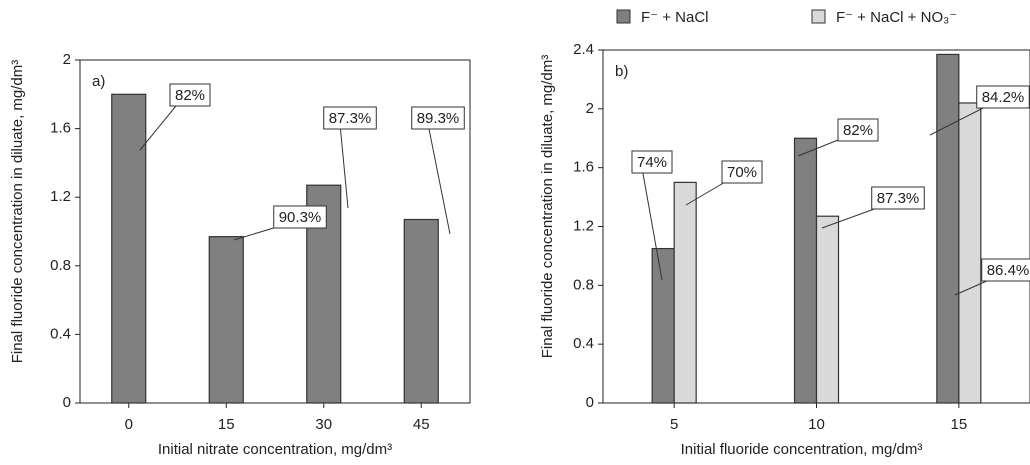  I want to click on legend-label: F⁻ + NaCl, so click(675, 17).